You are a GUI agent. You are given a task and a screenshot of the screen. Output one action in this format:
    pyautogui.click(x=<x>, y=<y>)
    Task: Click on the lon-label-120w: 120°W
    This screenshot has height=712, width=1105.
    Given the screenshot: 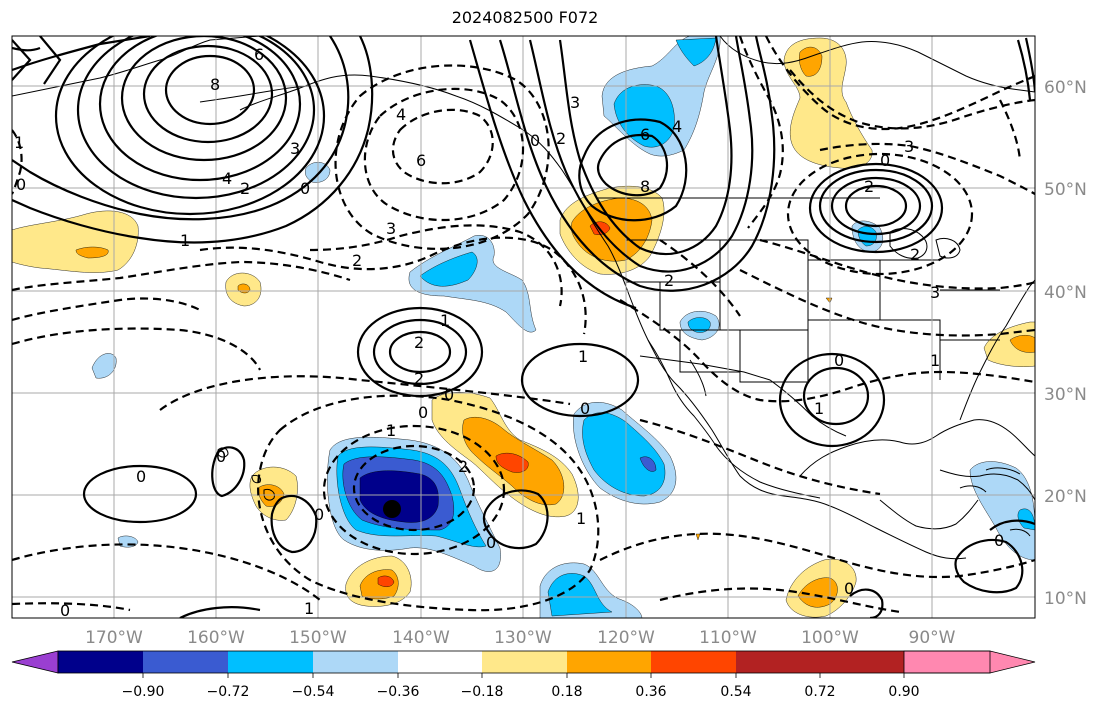 What is the action you would take?
    pyautogui.click(x=626, y=638)
    